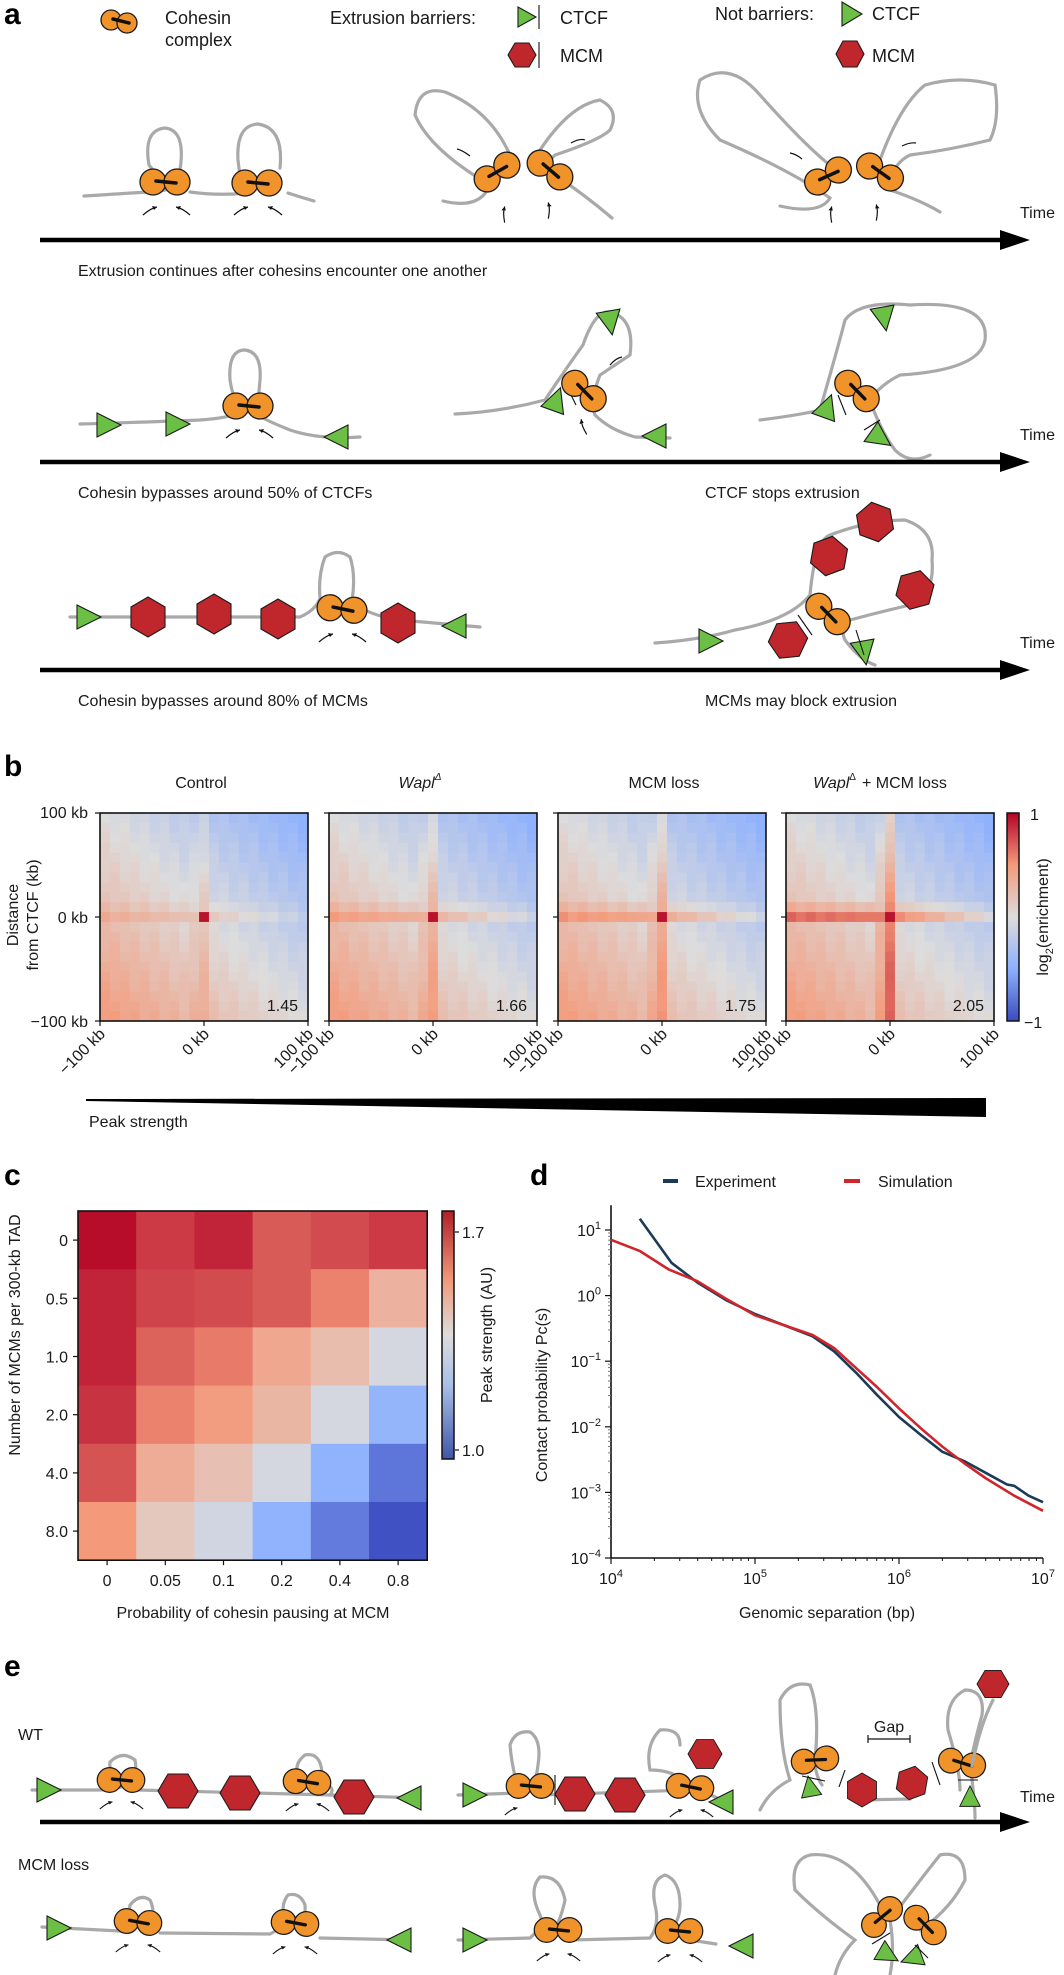  What do you see at coordinates (653, 1042) in the screenshot?
I see `x-tick-label: 0 kb` at bounding box center [653, 1042].